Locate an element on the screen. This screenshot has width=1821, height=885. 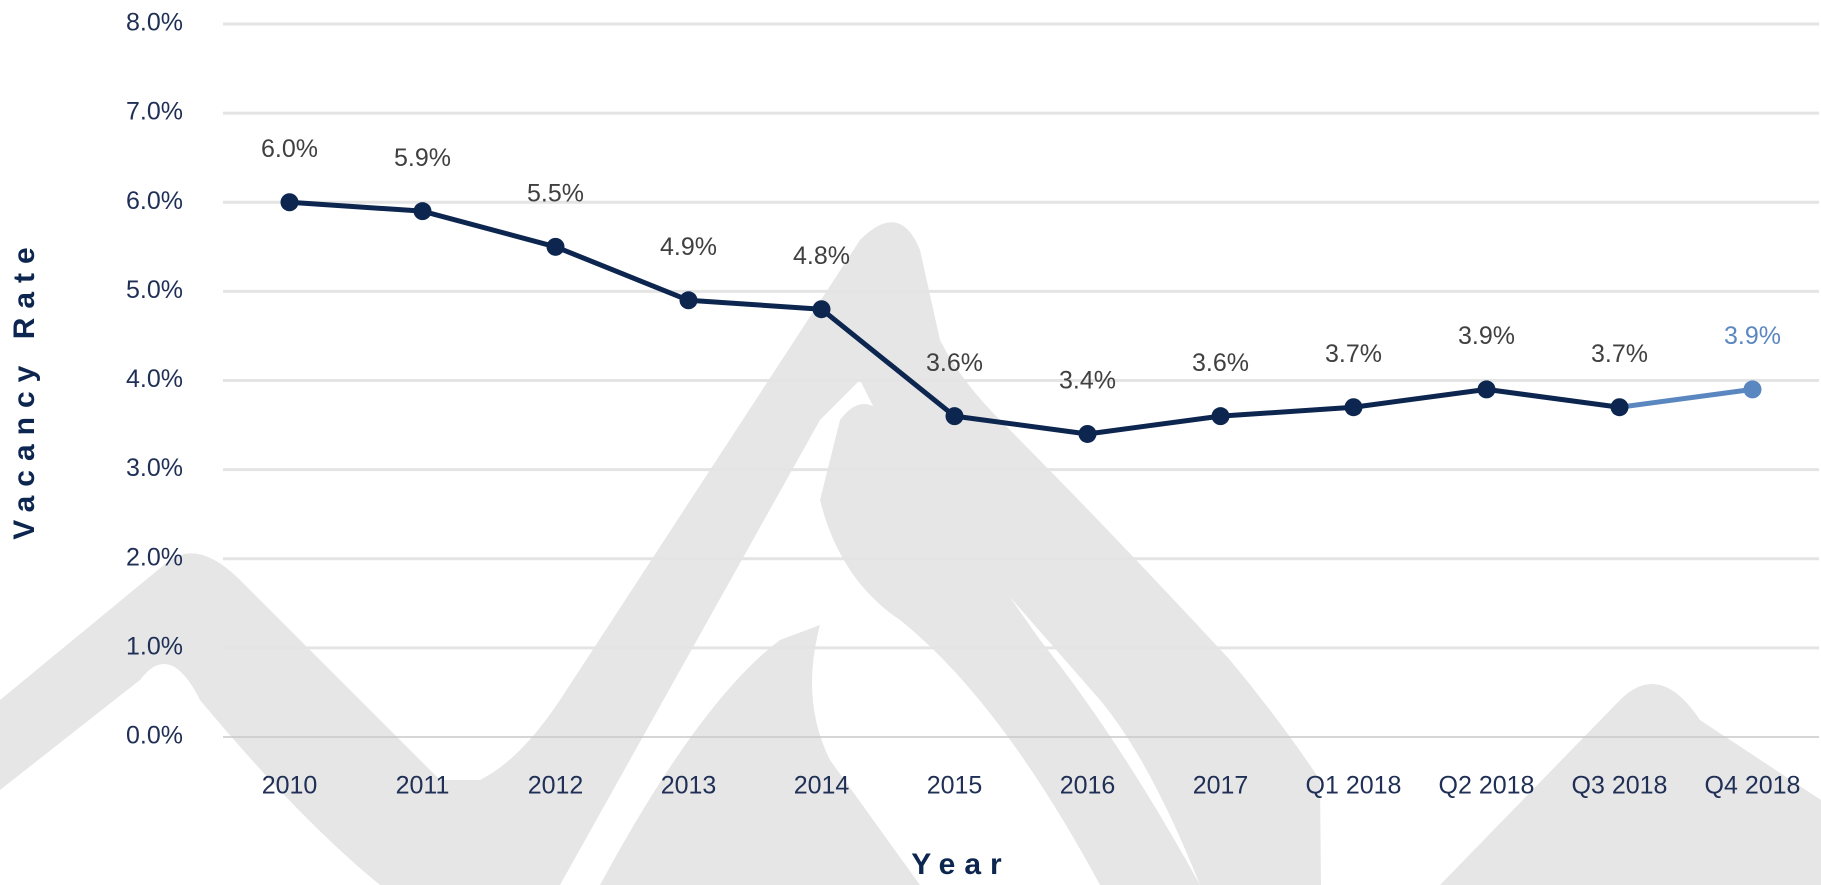
y-tick-label: 6.0% is located at coordinates (154, 201).